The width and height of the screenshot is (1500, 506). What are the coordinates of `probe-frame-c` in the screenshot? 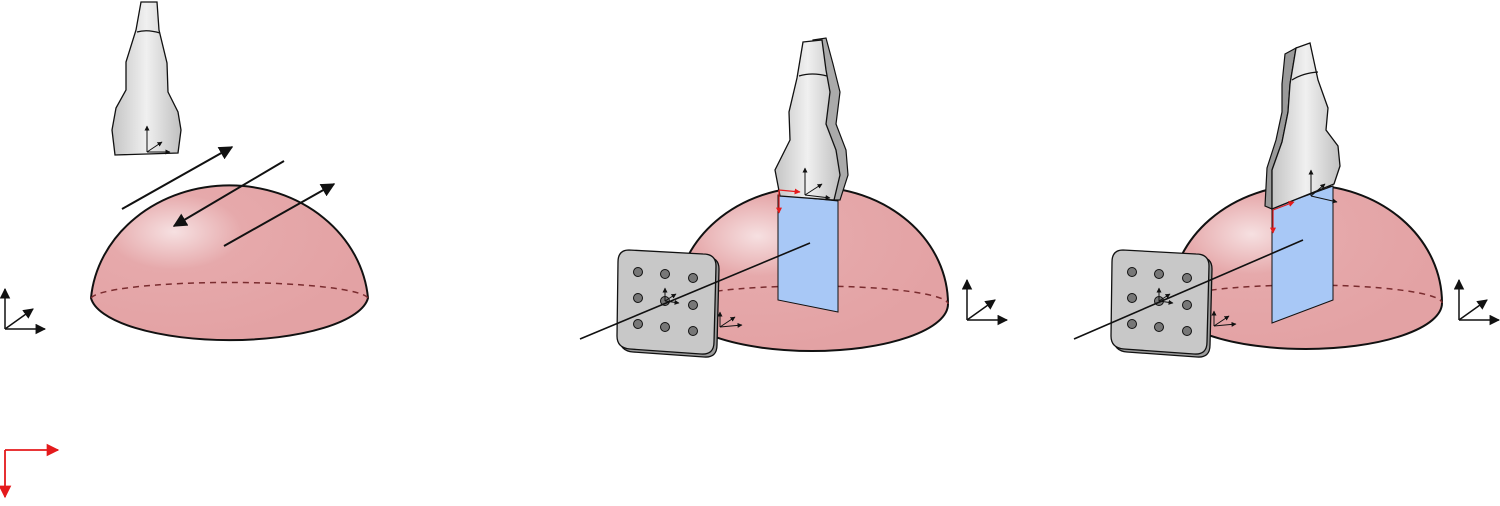 It's located at (1323, 186).